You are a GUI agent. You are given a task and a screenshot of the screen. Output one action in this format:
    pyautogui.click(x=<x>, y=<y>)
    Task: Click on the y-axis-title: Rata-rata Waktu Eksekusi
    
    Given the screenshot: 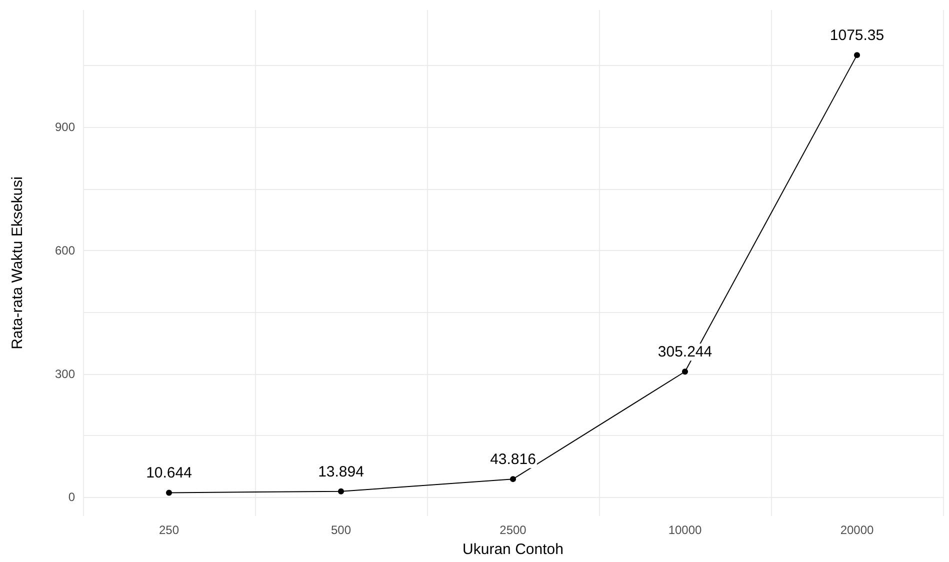 What is the action you would take?
    pyautogui.click(x=17, y=263)
    